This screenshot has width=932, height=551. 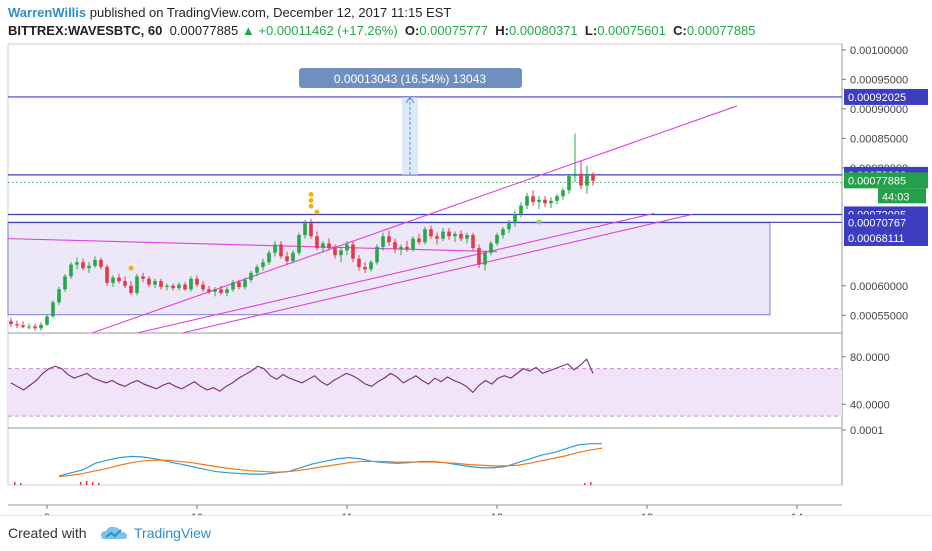 I want to click on measure-range, so click(x=410, y=136).